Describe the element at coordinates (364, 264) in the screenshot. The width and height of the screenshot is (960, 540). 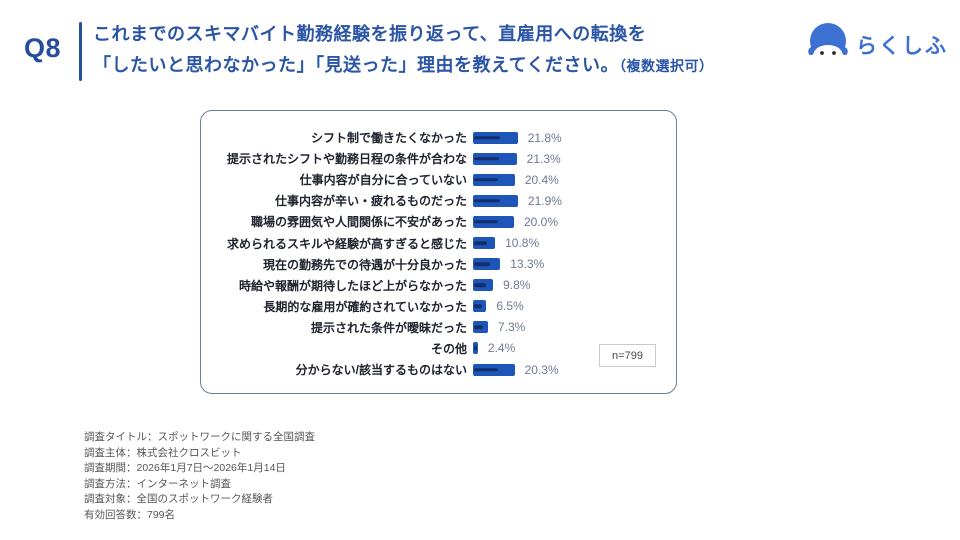
I see `category-label: 現在の勤務先での待遇が十分良かった` at that location.